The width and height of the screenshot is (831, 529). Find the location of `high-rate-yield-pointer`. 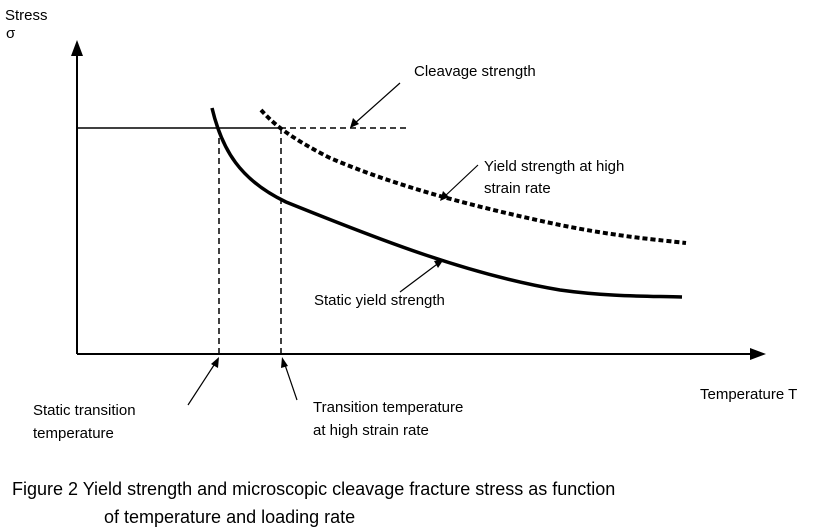

high-rate-yield-pointer is located at coordinates (459, 182).